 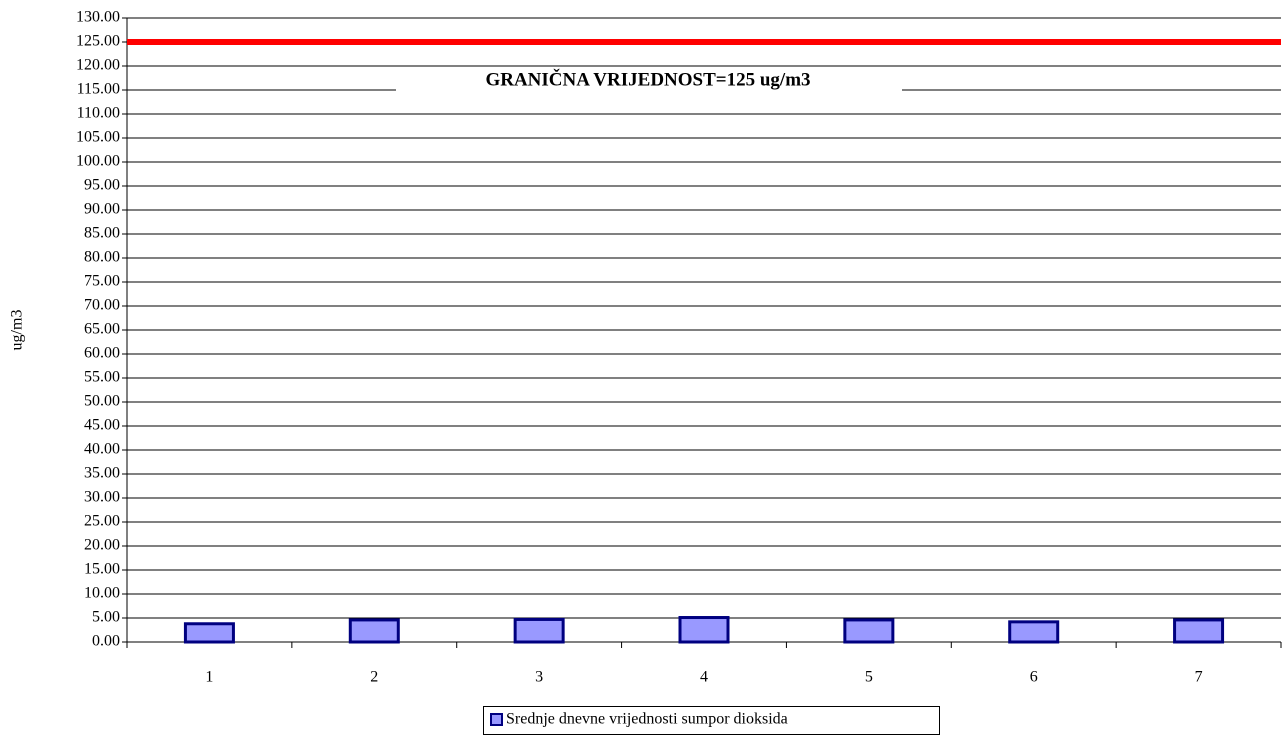 What do you see at coordinates (17, 330) in the screenshot?
I see `y-axis-label: ug/m3` at bounding box center [17, 330].